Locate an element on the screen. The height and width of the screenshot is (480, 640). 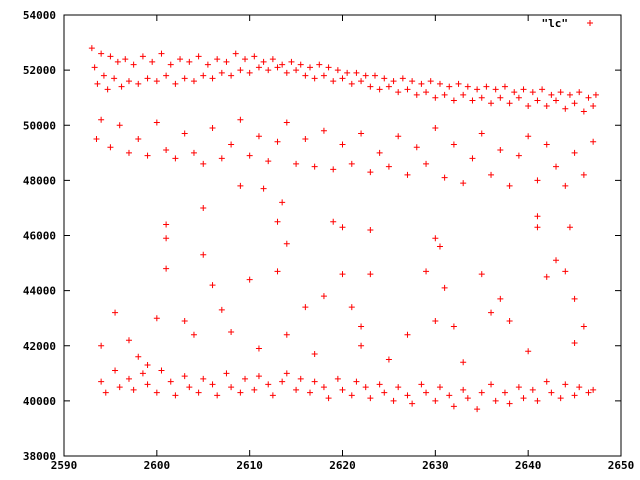
x-tick-label: 2650 is located at coordinates (621, 465).